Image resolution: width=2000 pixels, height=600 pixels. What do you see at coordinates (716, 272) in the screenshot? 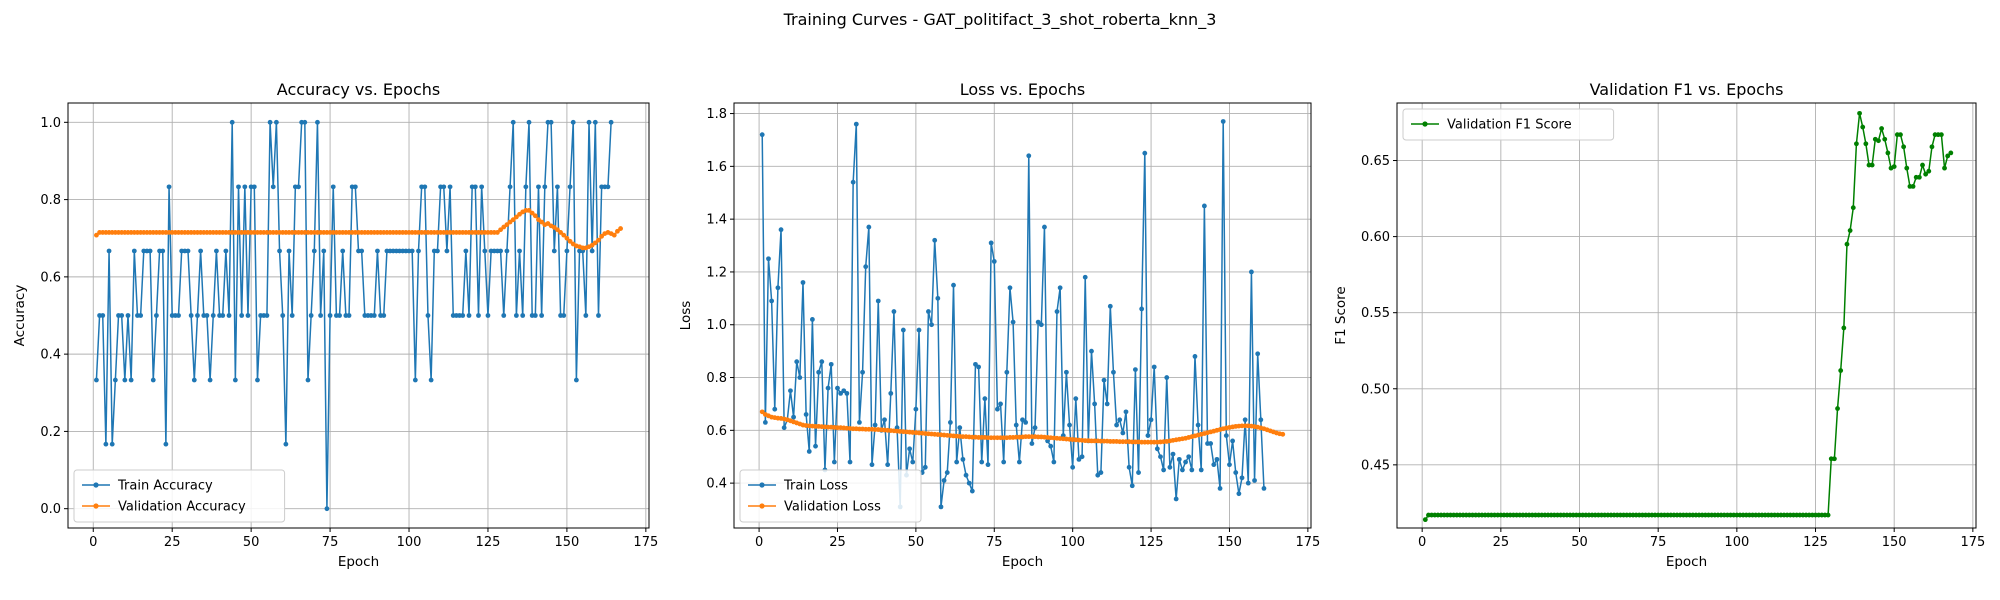
I see `y-tick-label: 1.2` at bounding box center [716, 272].